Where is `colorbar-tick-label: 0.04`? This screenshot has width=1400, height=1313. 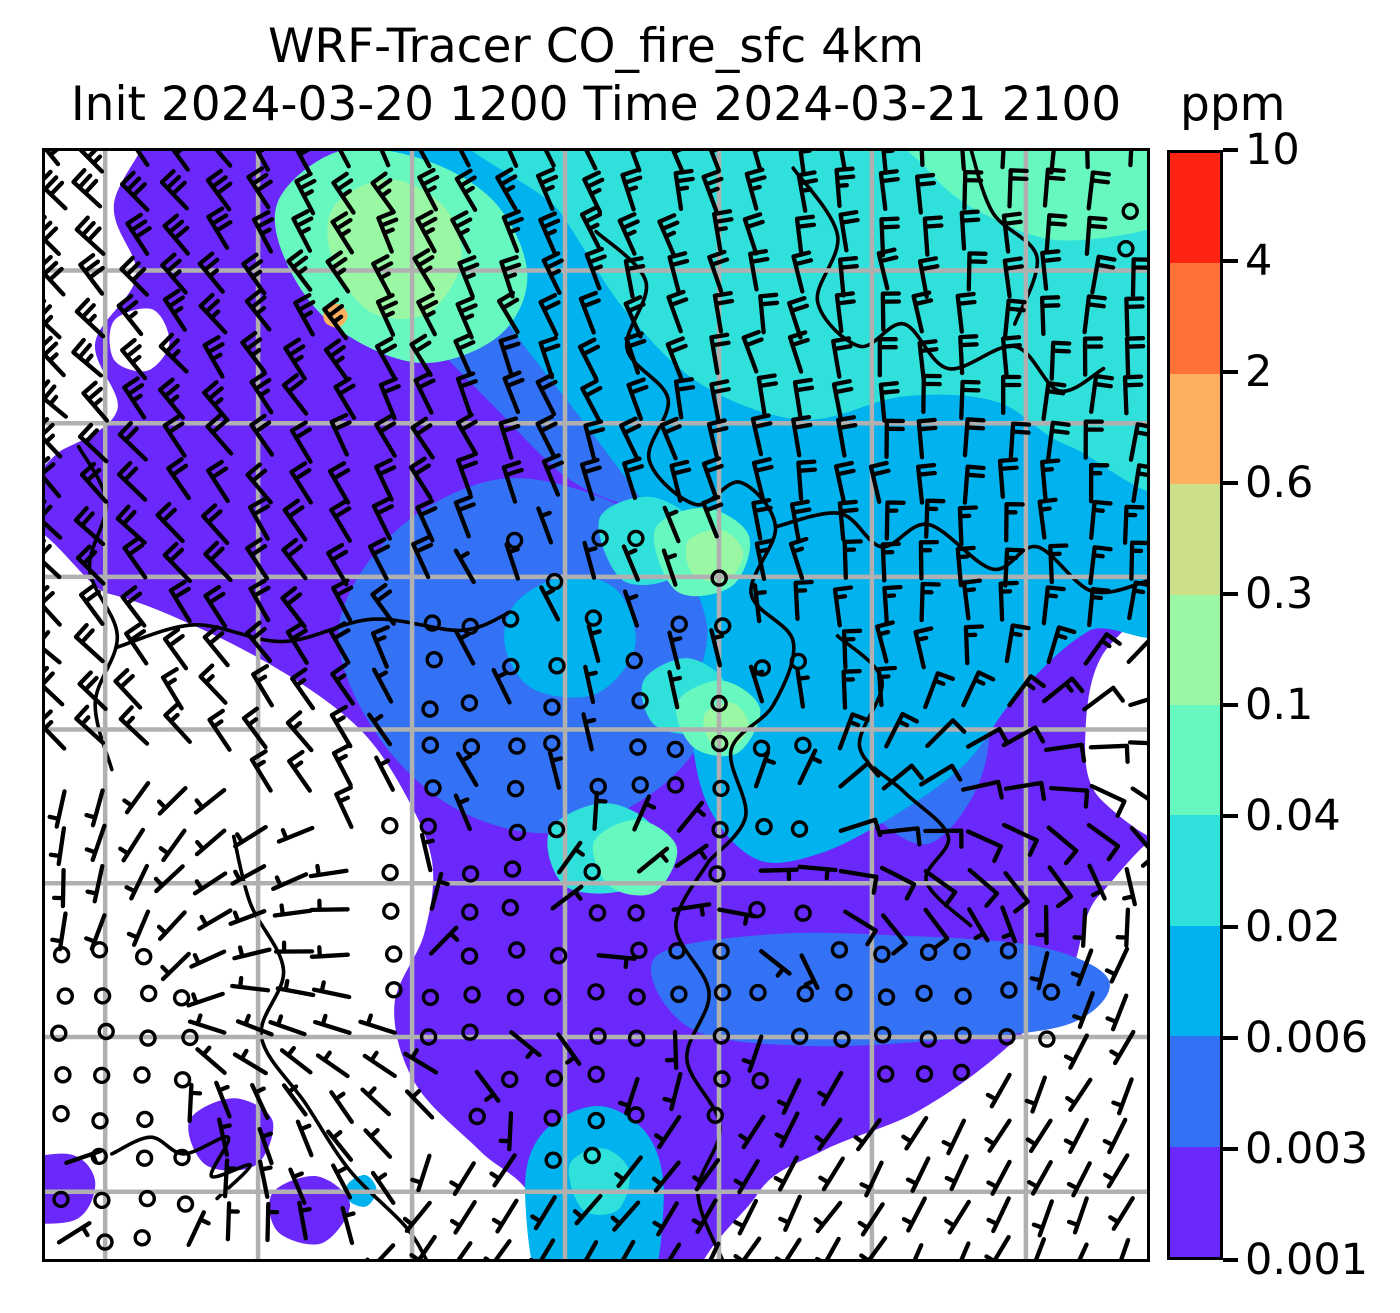
colorbar-tick-label: 0.04 is located at coordinates (1293, 816).